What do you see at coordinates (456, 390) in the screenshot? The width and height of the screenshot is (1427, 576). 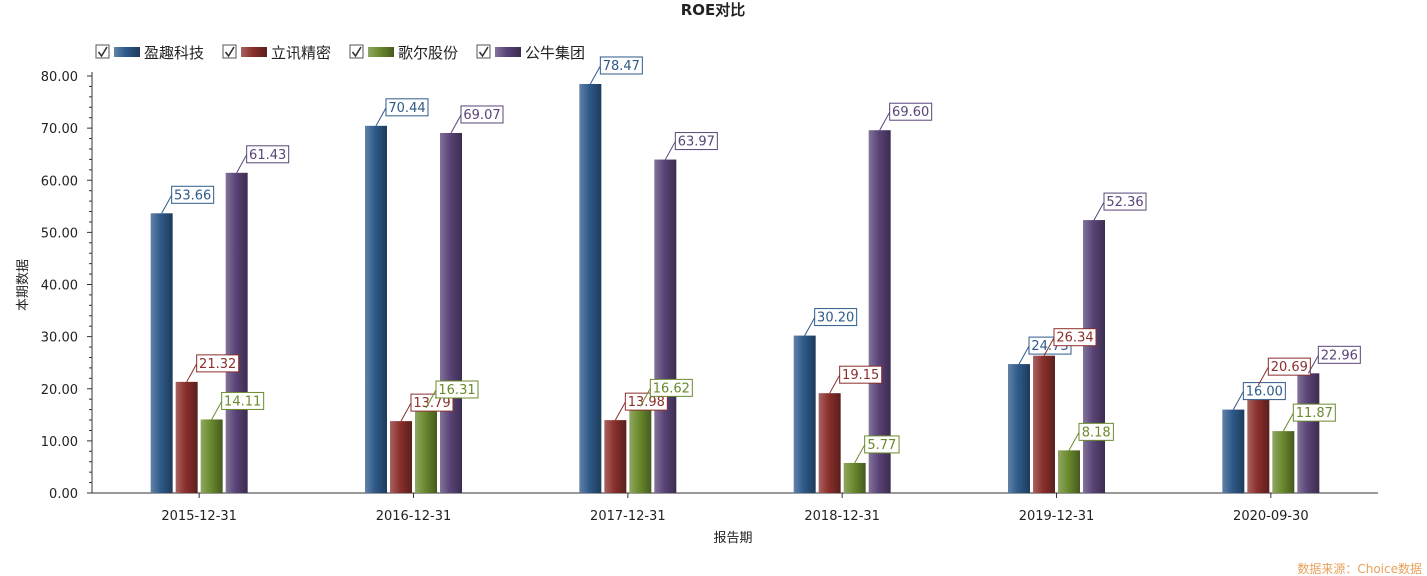 I see `data-label: 16.31` at bounding box center [456, 390].